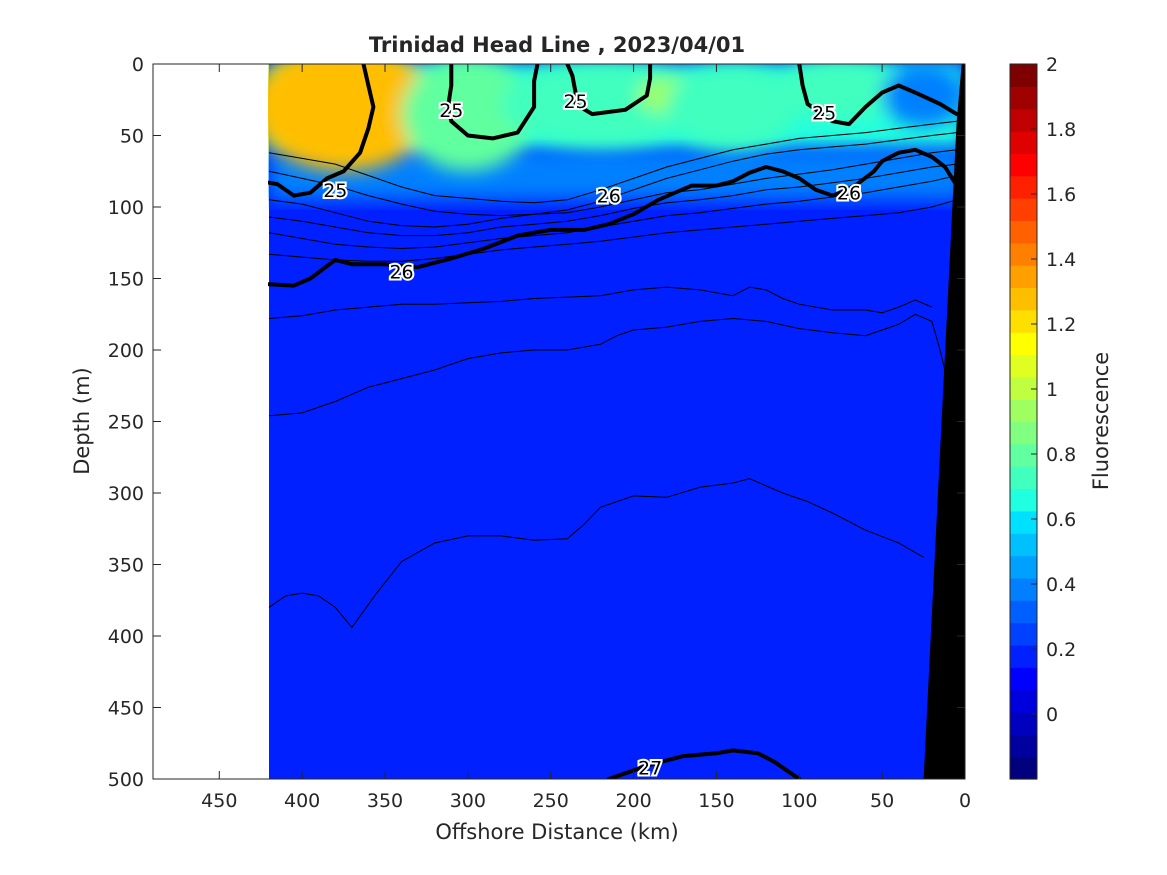  Describe the element at coordinates (82, 420) in the screenshot. I see `y-axis-label: Depth (m)` at that location.